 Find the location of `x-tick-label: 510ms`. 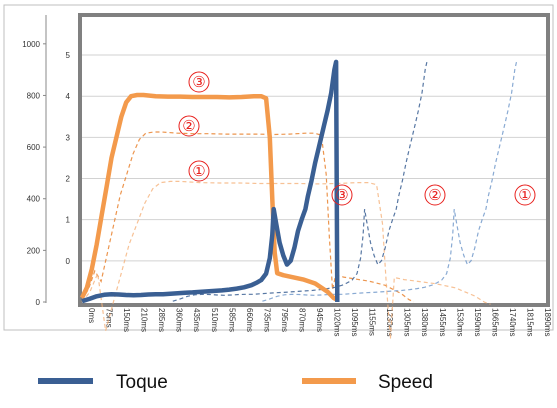

x-tick-label: 510ms is located at coordinates (214, 320).